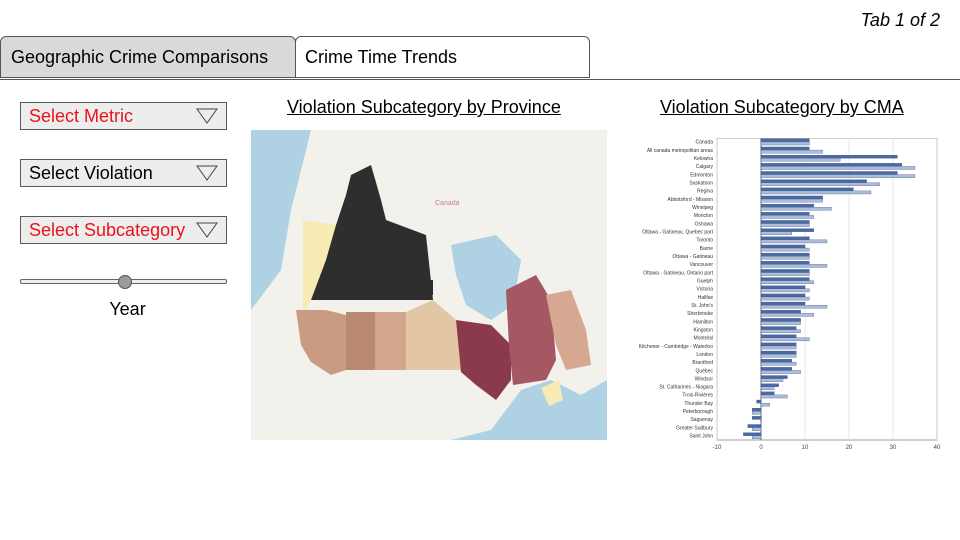 The width and height of the screenshot is (960, 540). What do you see at coordinates (692, 257) in the screenshot?
I see `category-label: Ottawa - Gatineau` at bounding box center [692, 257].